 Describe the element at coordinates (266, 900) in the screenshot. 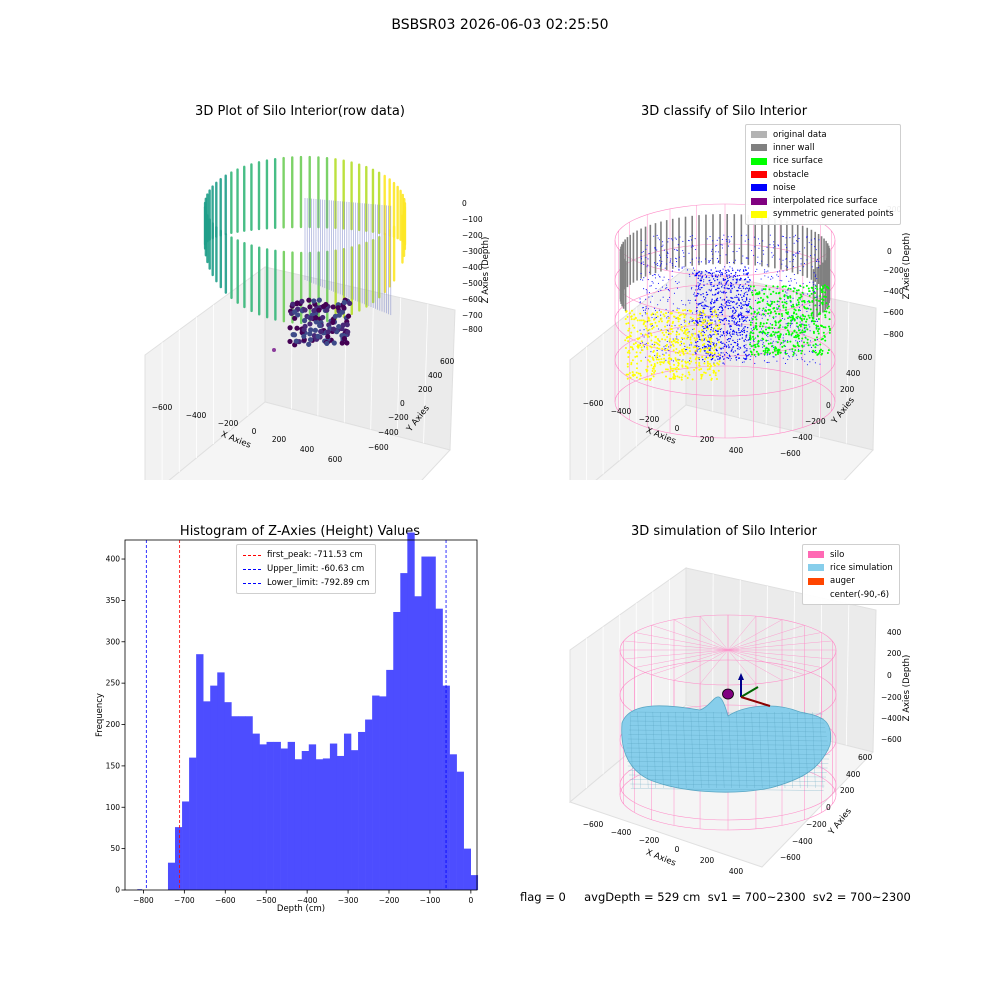

I see `x-tick-label: −500` at that location.